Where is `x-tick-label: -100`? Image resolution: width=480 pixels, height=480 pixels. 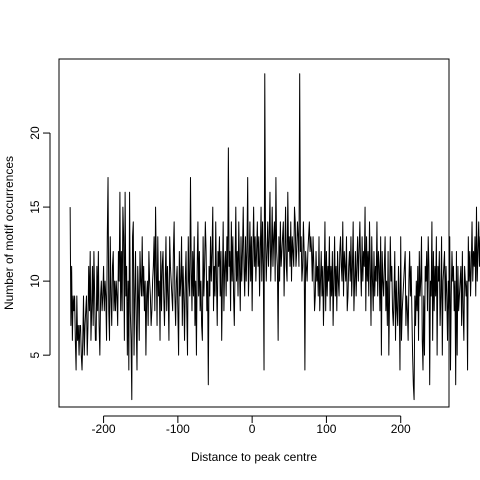
x-tick-label: -100 is located at coordinates (178, 429).